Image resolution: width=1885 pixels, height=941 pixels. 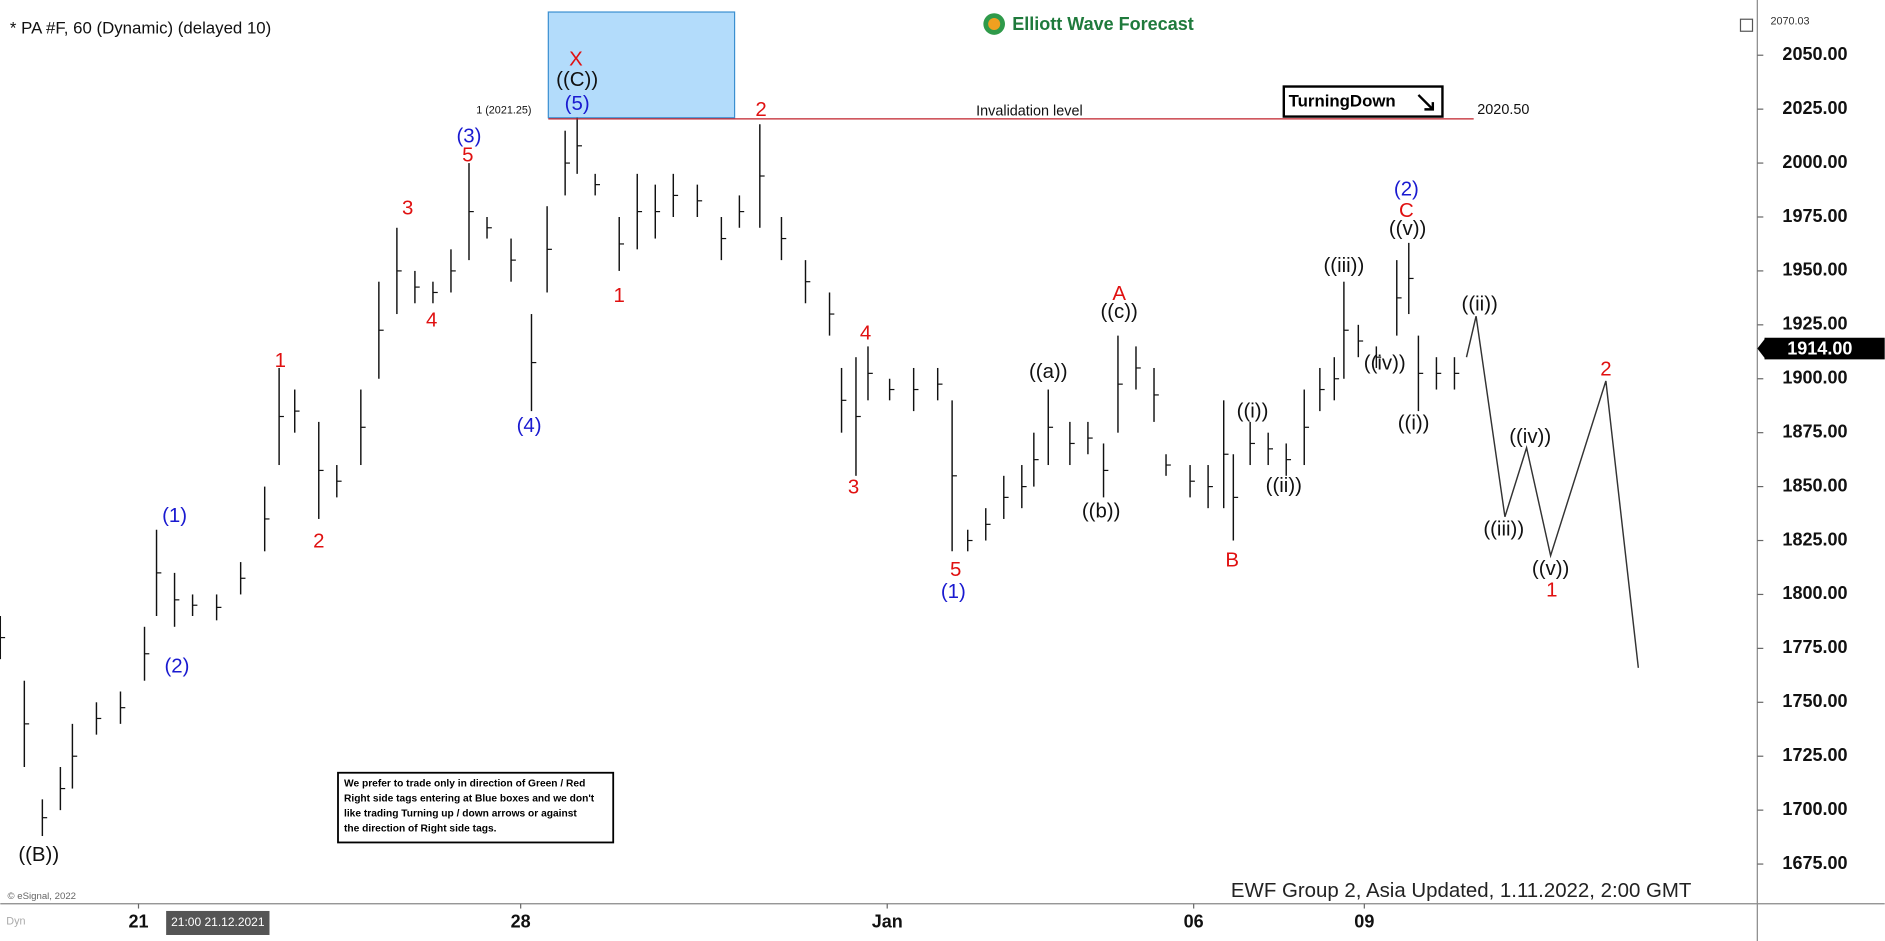 What do you see at coordinates (1814, 378) in the screenshot?
I see `y-tick-label: 1900.00` at bounding box center [1814, 378].